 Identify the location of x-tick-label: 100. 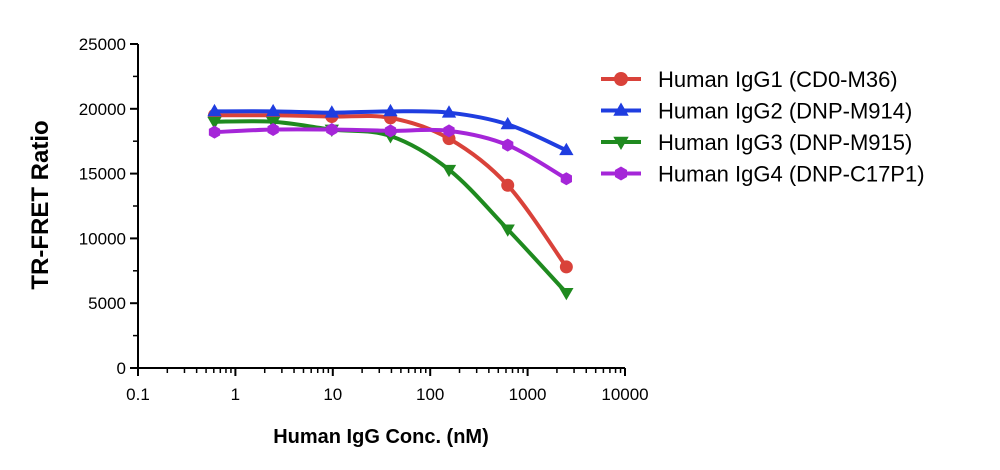
(430, 394).